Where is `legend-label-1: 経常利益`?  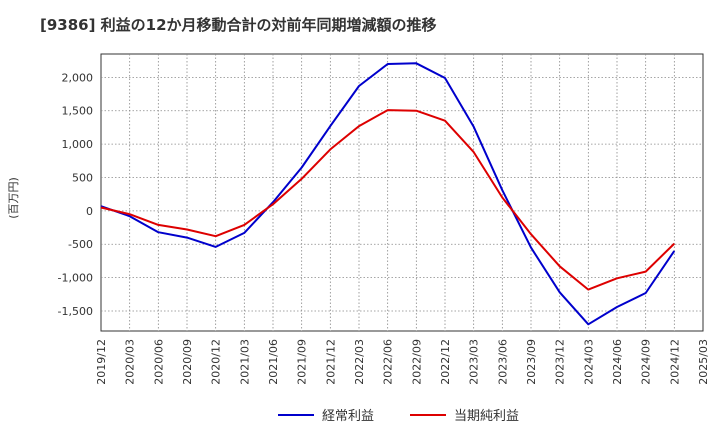
legend-label-1: 経常利益 is located at coordinates (348, 416).